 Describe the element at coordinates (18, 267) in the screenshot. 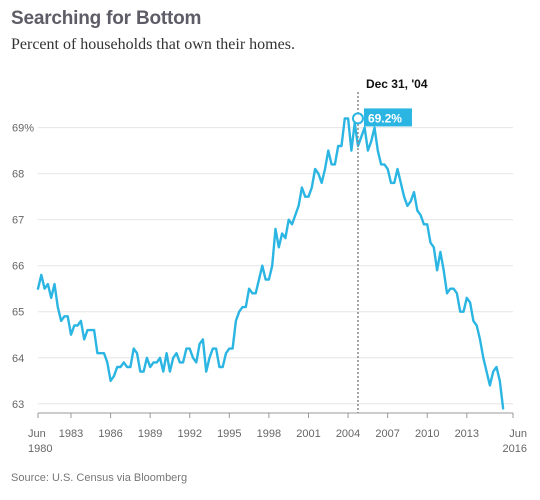

I see `y-tick-label-66: 66` at that location.